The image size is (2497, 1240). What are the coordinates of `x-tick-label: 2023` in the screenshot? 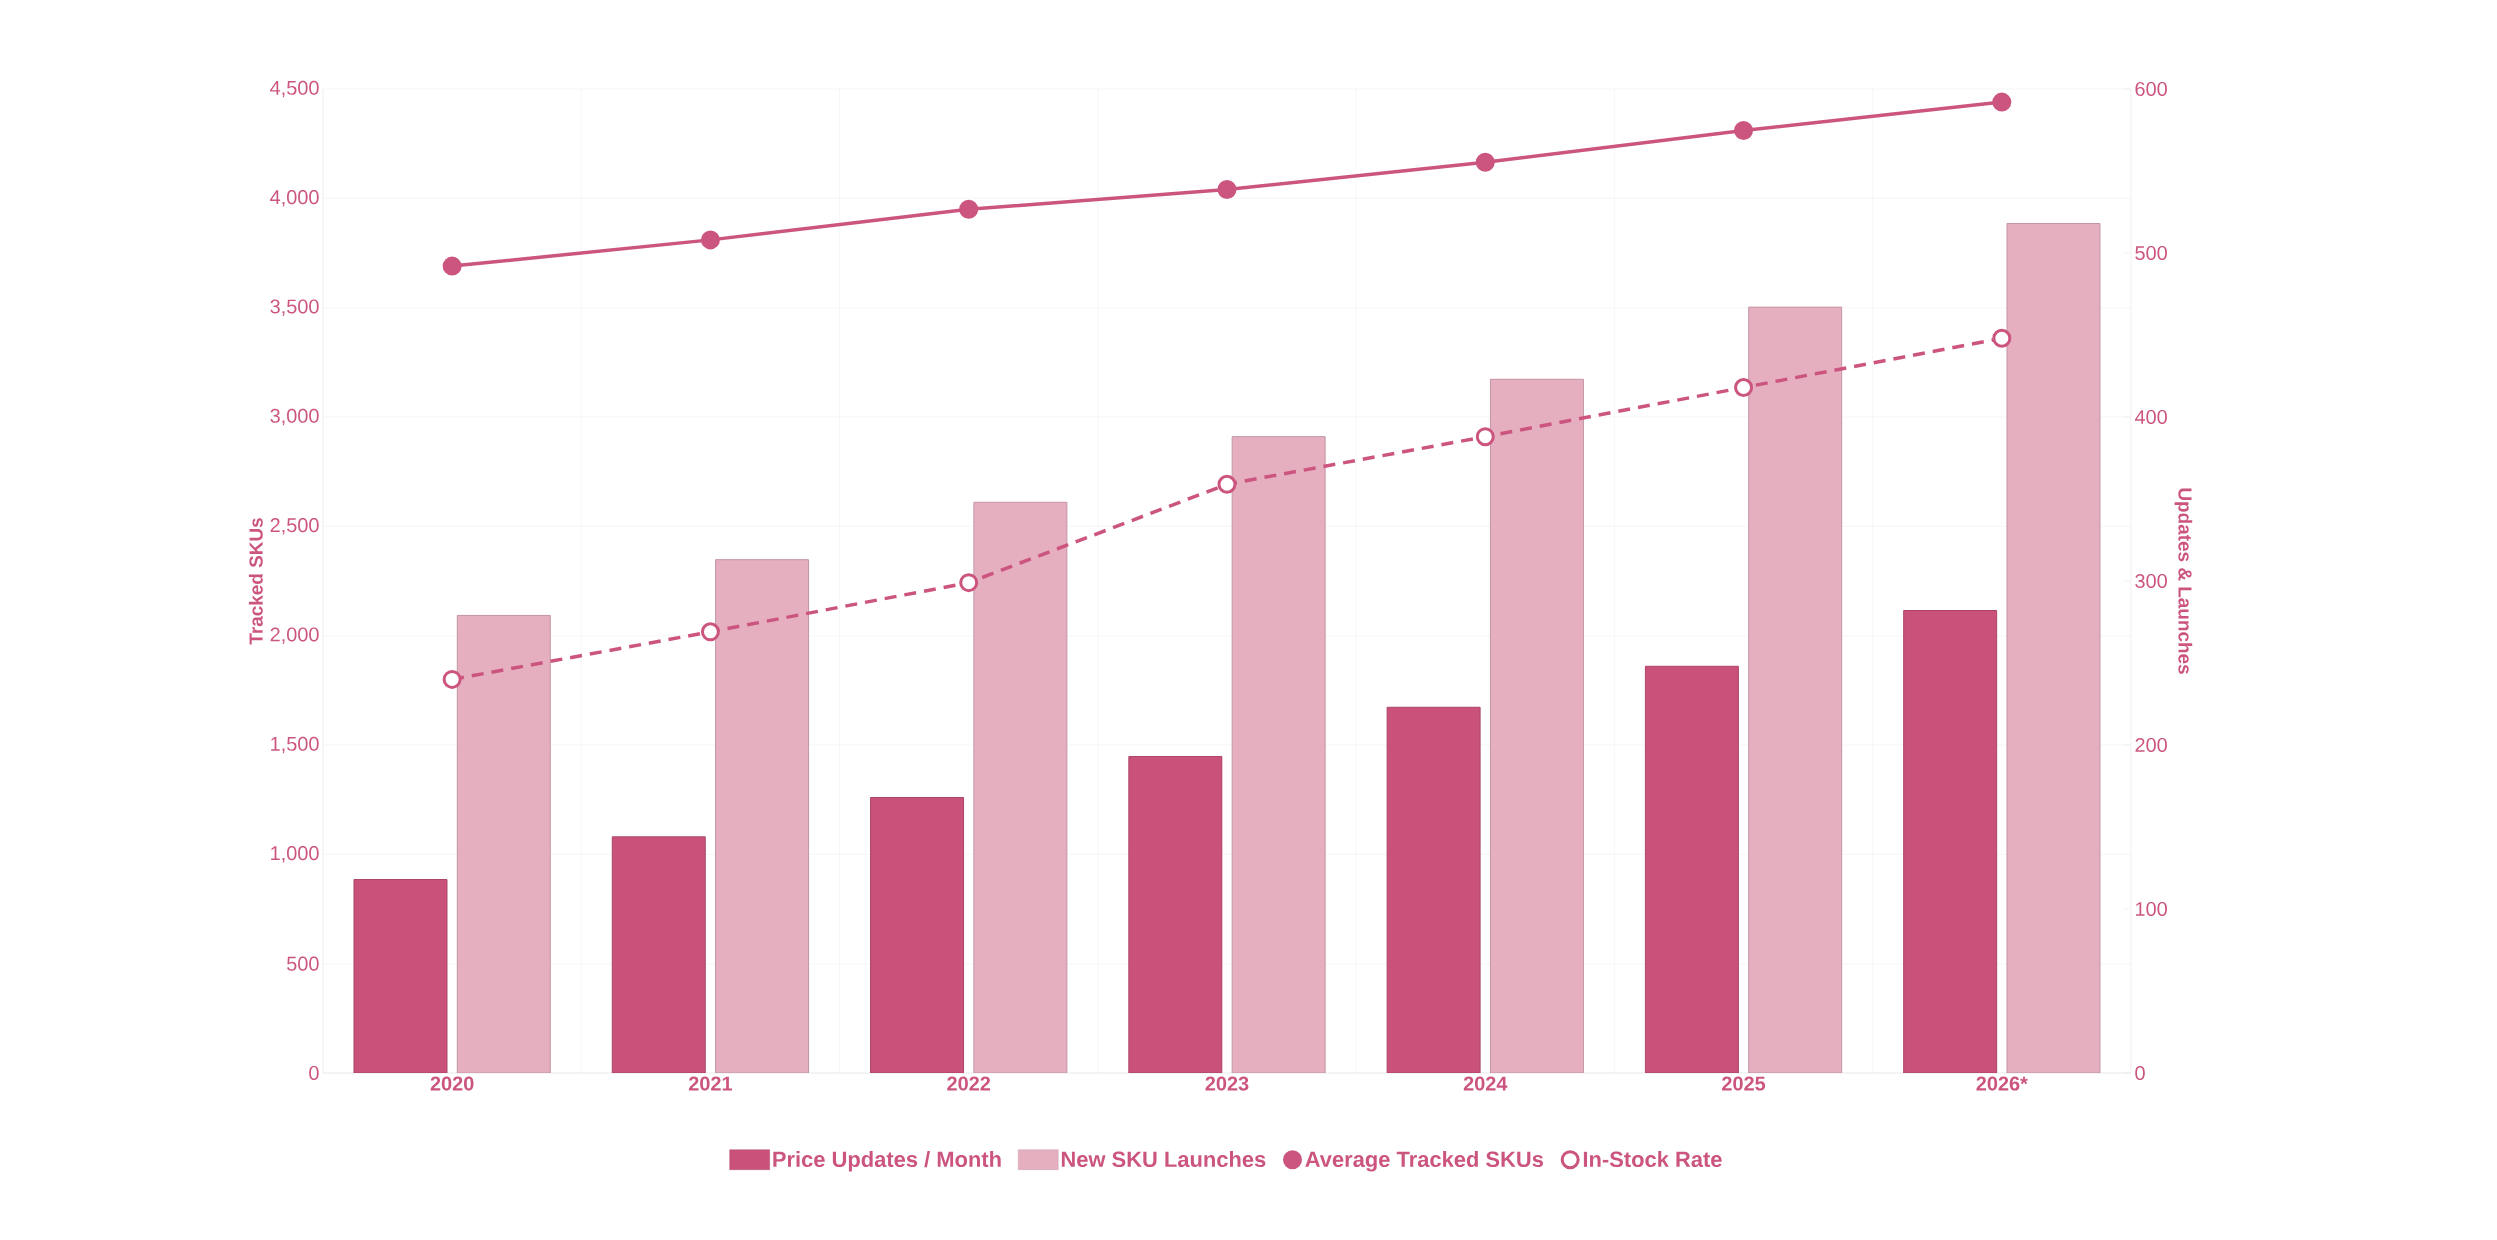 It's located at (1227, 1083).